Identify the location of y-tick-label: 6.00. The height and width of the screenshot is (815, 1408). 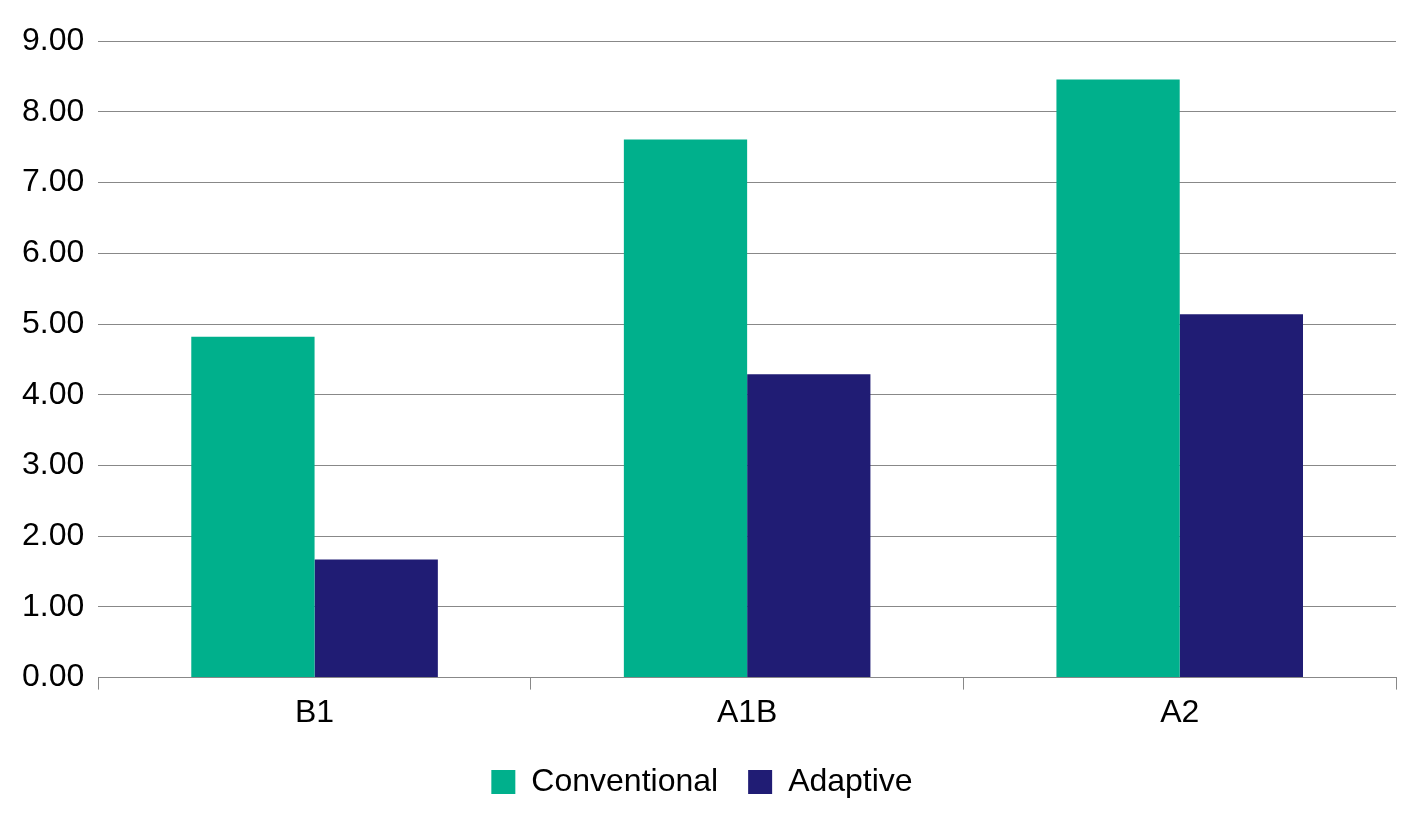
(53, 251).